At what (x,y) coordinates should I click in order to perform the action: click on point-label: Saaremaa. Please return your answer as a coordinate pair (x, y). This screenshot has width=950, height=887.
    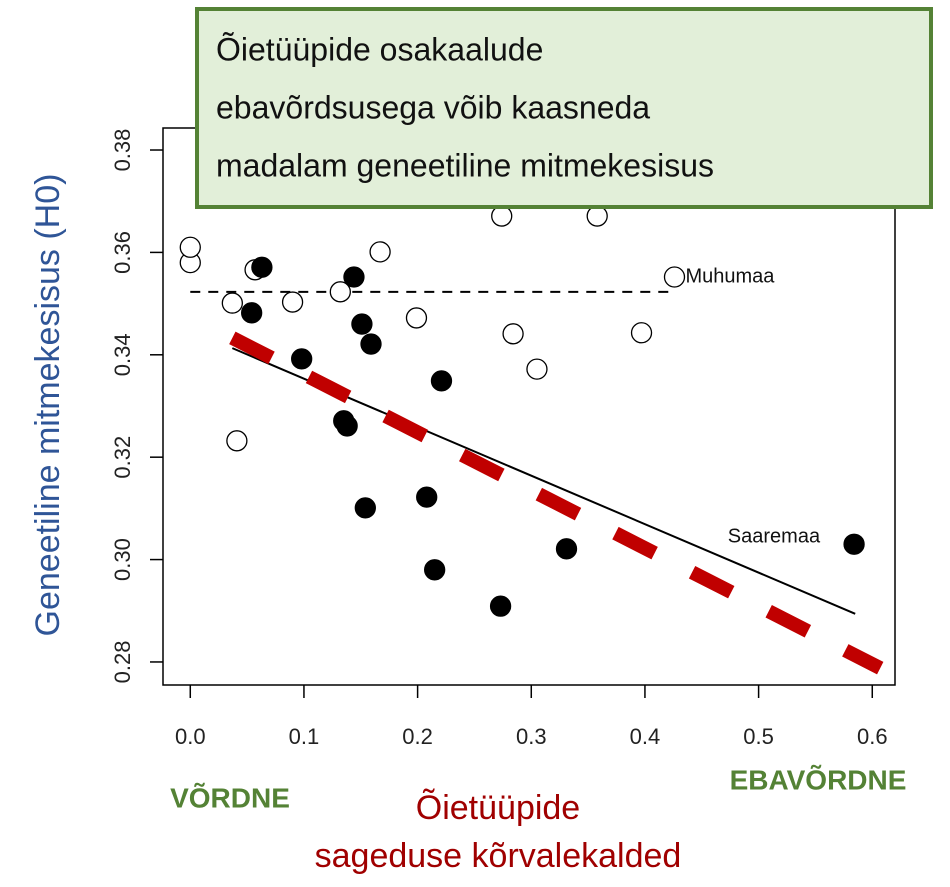
    Looking at the image, I should click on (774, 536).